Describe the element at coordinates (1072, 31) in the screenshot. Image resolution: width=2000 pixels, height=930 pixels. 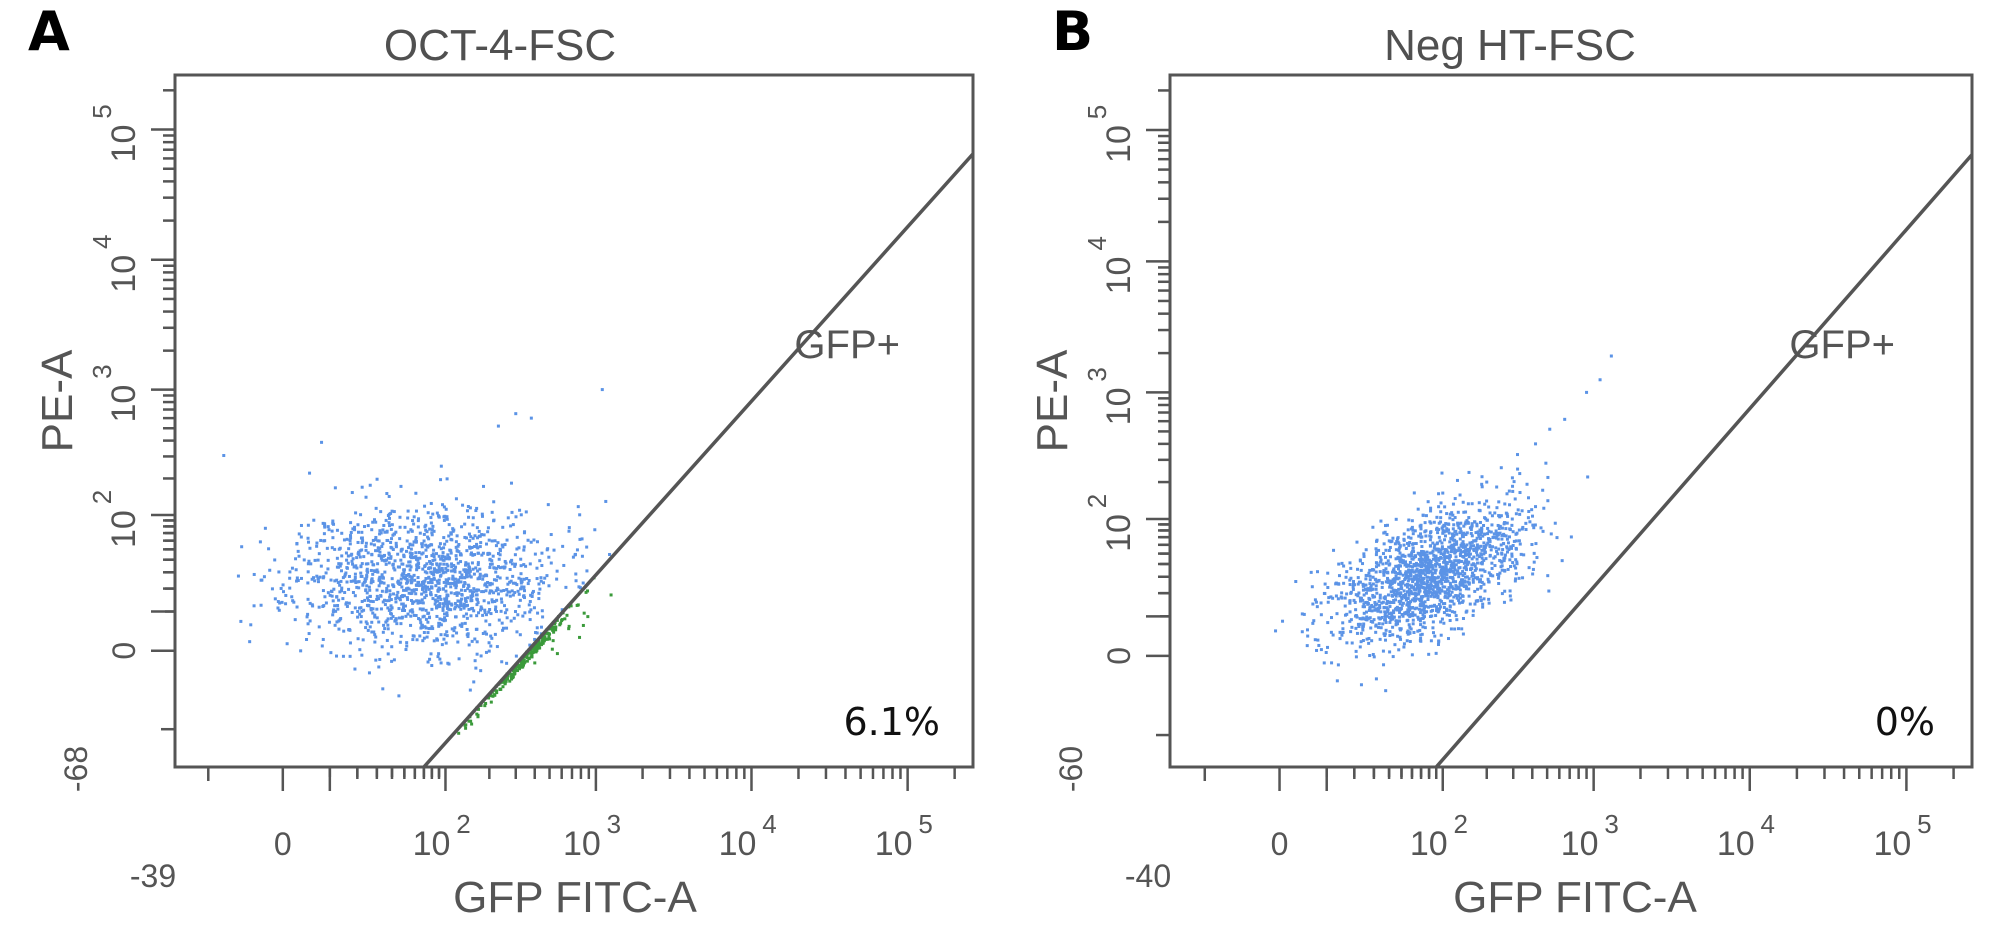
I see `panel-letter: B` at that location.